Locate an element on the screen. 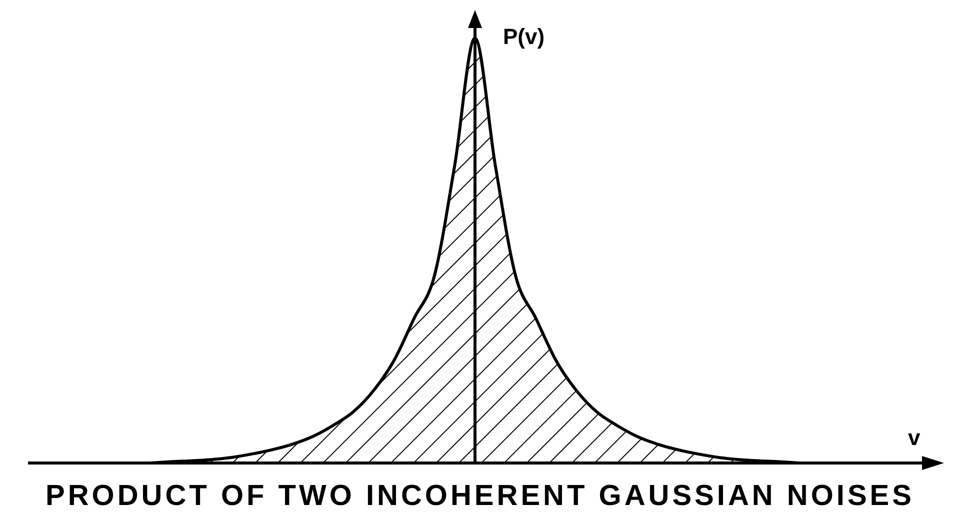 The width and height of the screenshot is (960, 531). x-axis-title: v is located at coordinates (914, 437).